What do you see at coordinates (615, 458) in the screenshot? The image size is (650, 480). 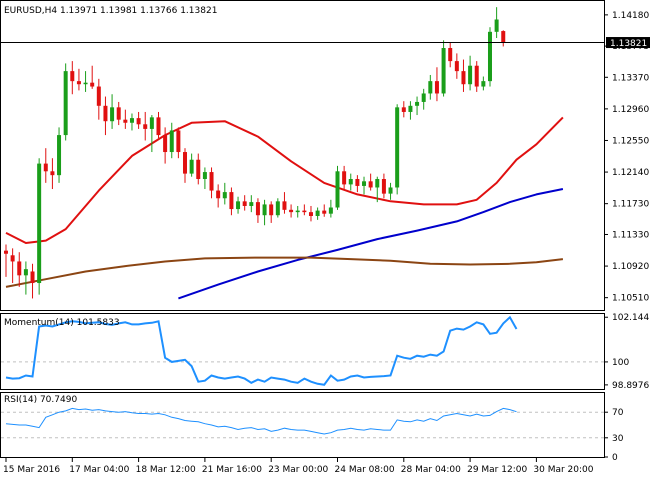 I see `indicator-tick-label: 0` at bounding box center [615, 458].